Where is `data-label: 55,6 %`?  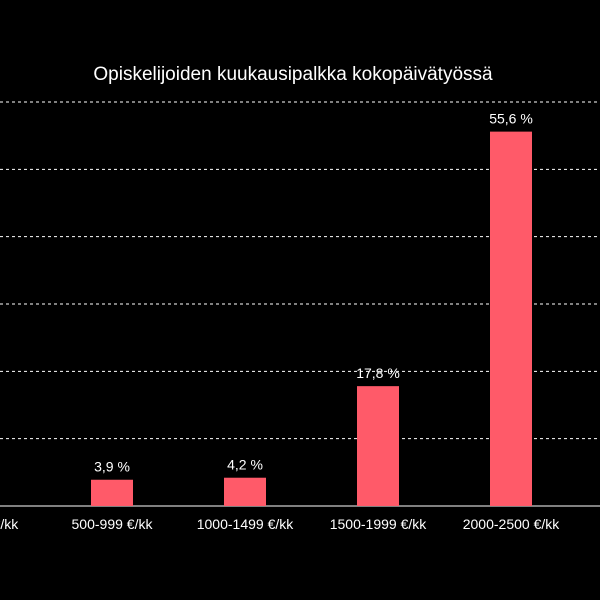
data-label: 55,6 % is located at coordinates (511, 119).